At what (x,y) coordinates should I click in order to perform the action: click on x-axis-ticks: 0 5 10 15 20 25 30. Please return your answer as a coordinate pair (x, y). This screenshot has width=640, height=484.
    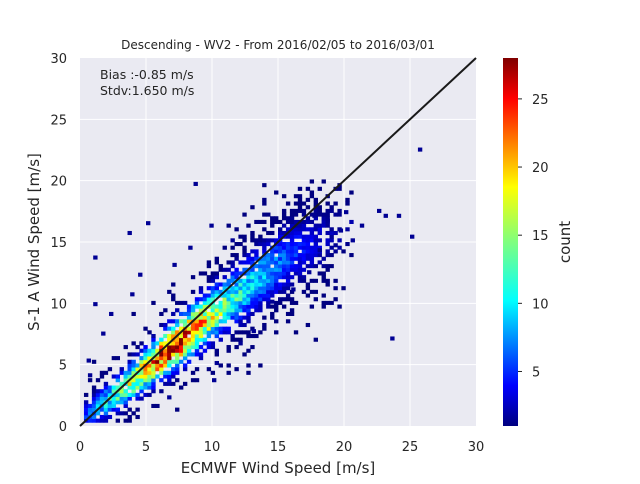
    Looking at the image, I should click on (280, 447).